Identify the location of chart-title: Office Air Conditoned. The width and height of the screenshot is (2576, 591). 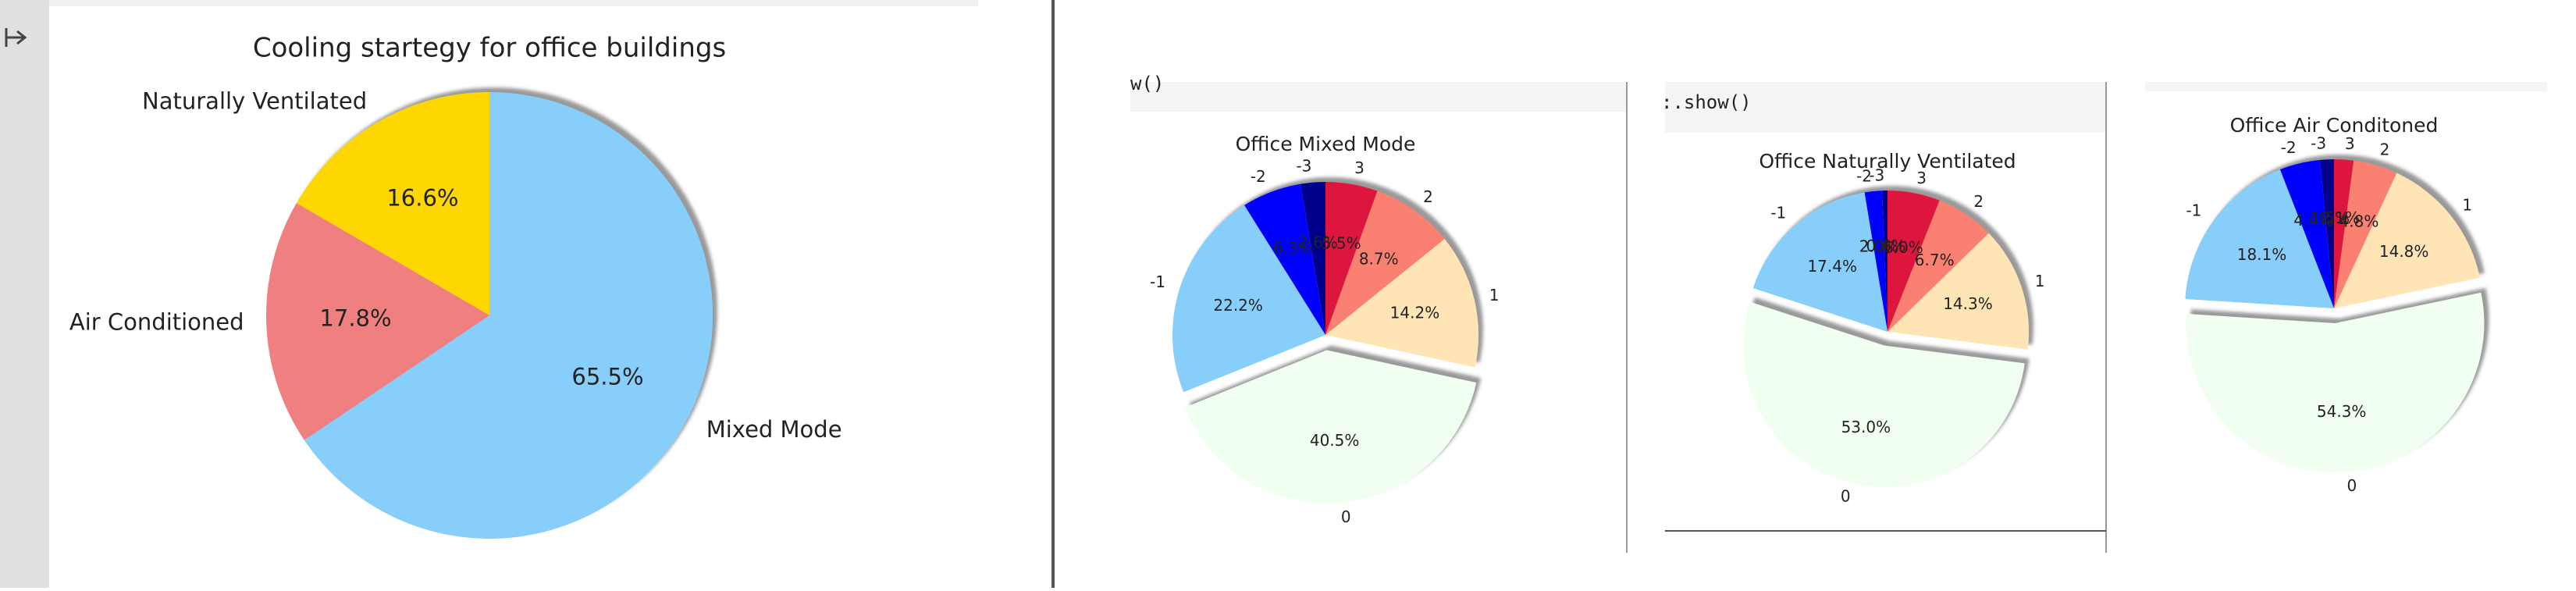
(2334, 125).